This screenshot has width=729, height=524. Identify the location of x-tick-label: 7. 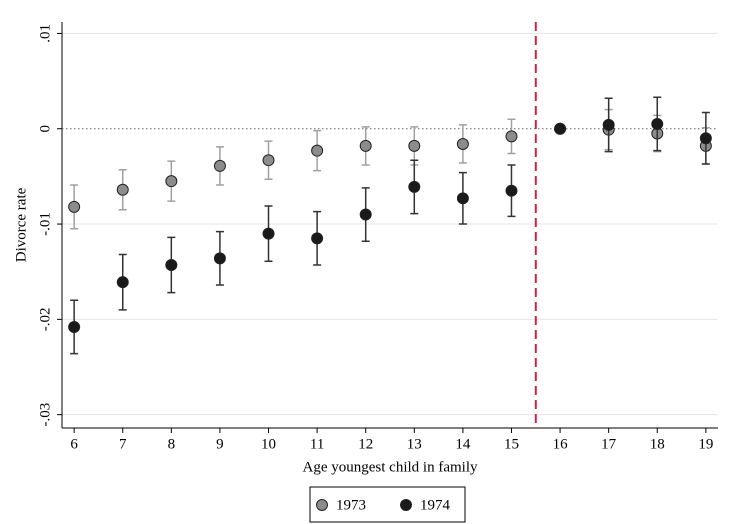
(123, 444).